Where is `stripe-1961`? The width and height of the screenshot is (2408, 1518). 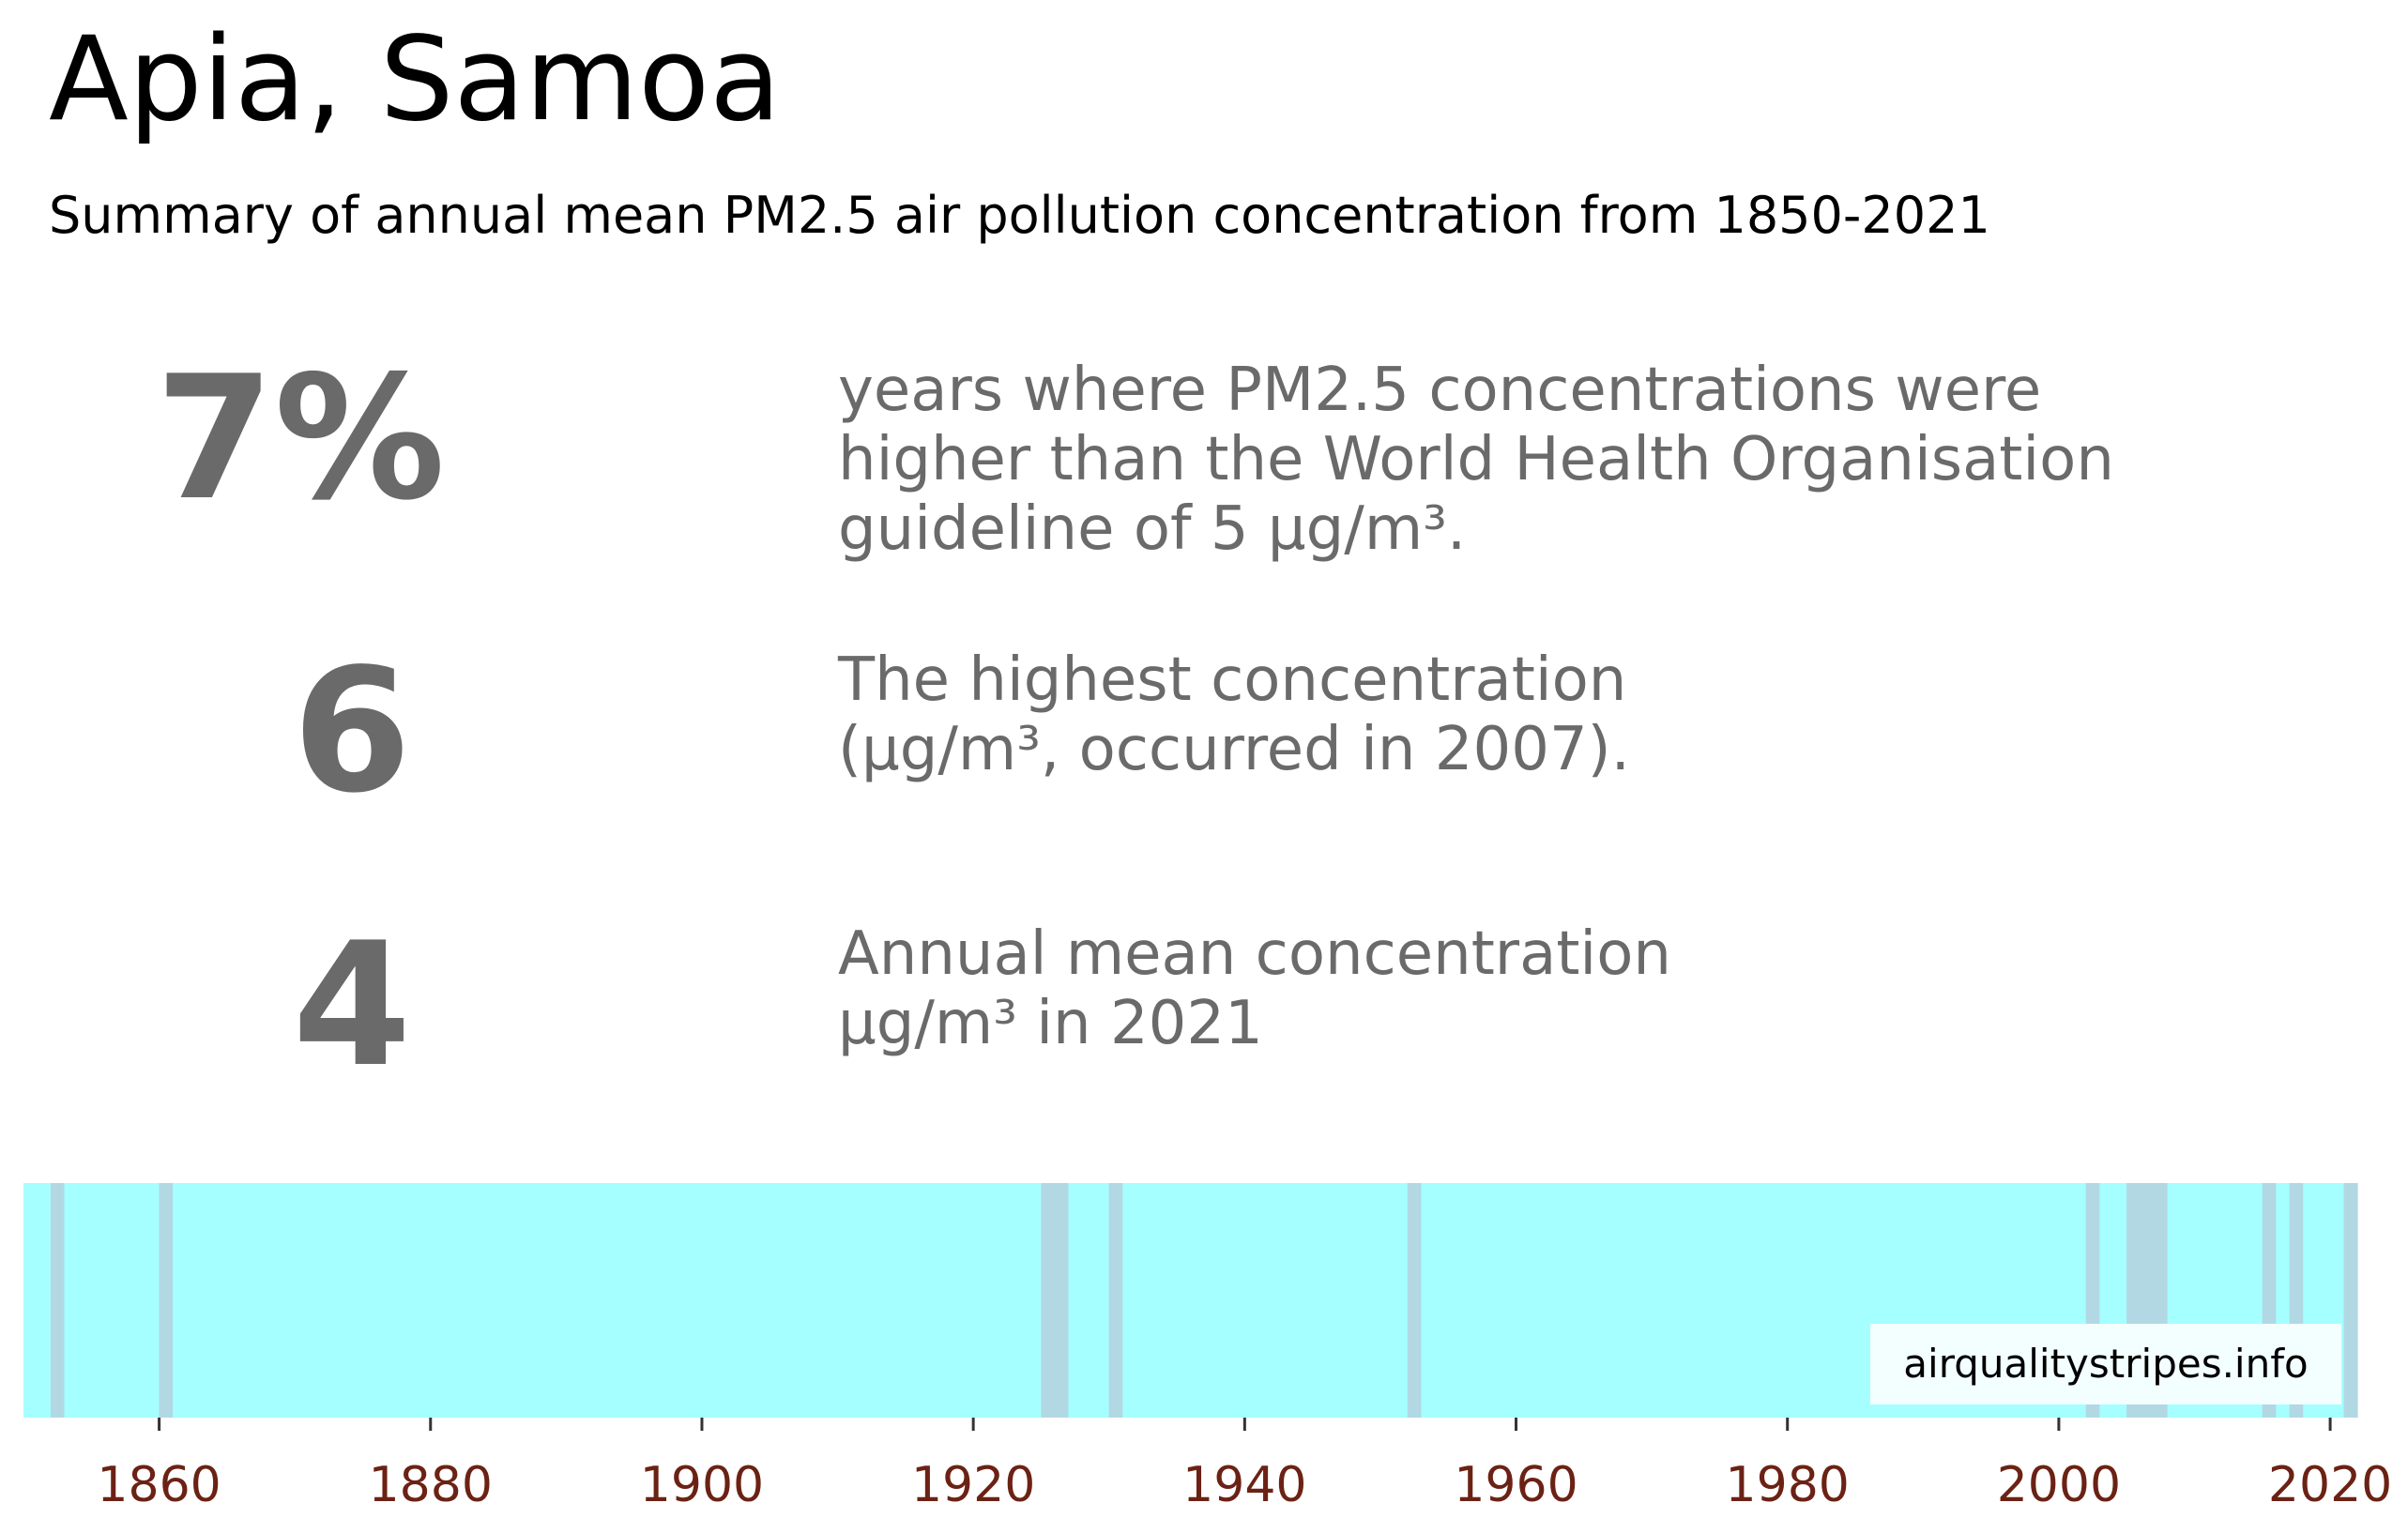 stripe-1961 is located at coordinates (1537, 1300).